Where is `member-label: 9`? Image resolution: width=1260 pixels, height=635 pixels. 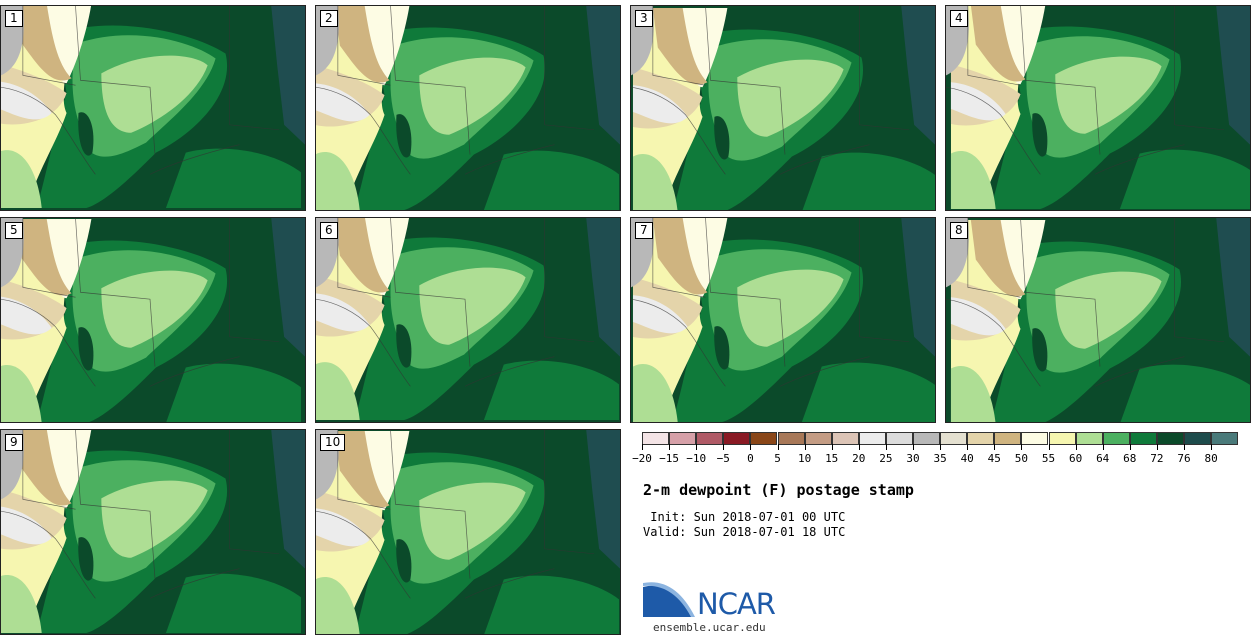
member-label: 9 is located at coordinates (14, 442).